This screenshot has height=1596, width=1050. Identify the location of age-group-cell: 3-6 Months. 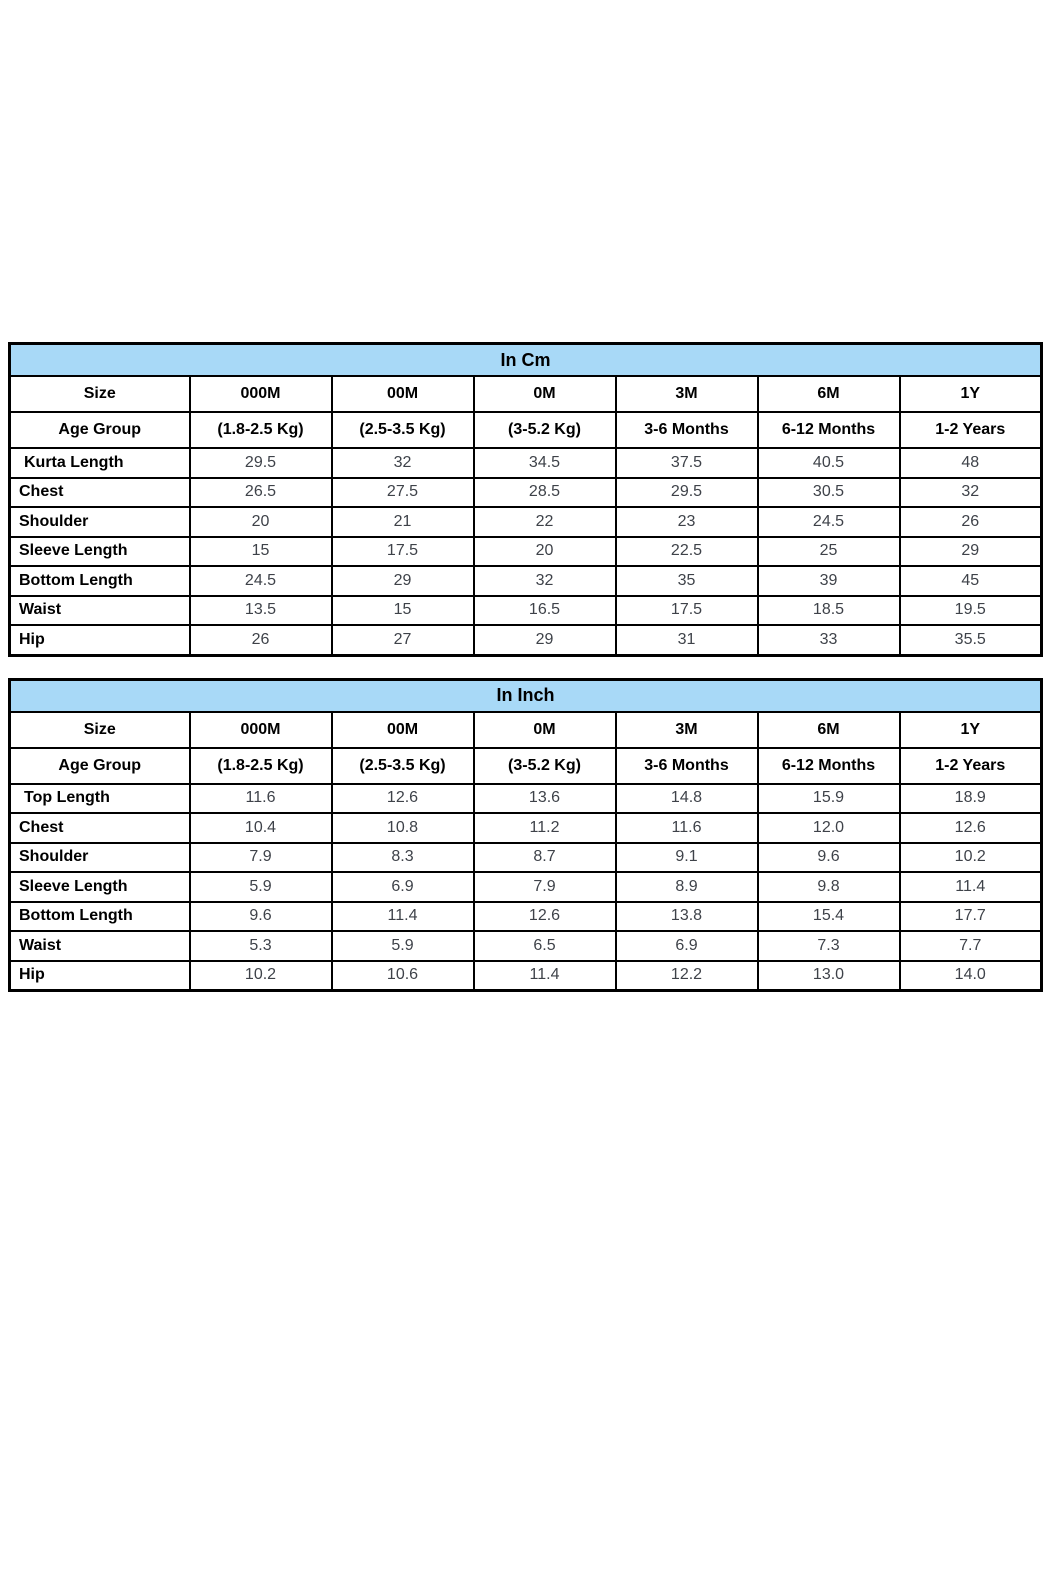
(686, 430).